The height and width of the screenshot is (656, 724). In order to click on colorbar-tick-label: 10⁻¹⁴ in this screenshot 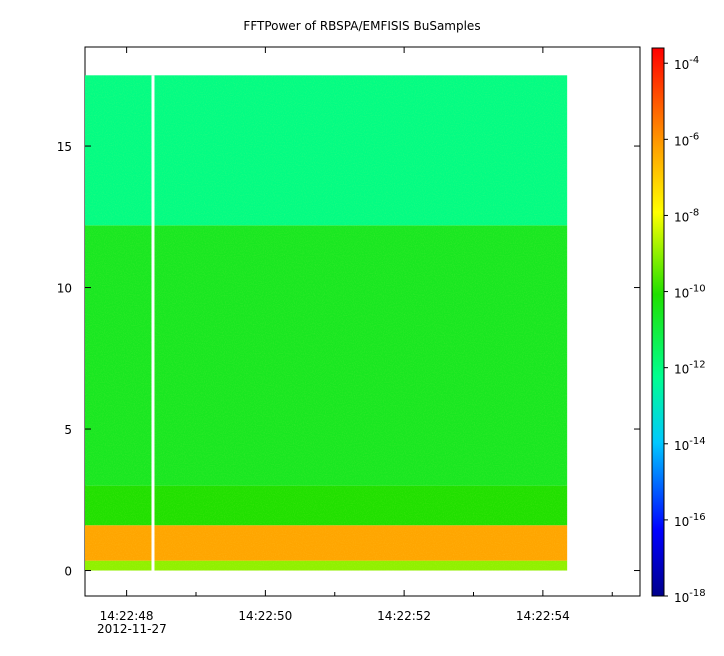, I will do `click(690, 444)`.